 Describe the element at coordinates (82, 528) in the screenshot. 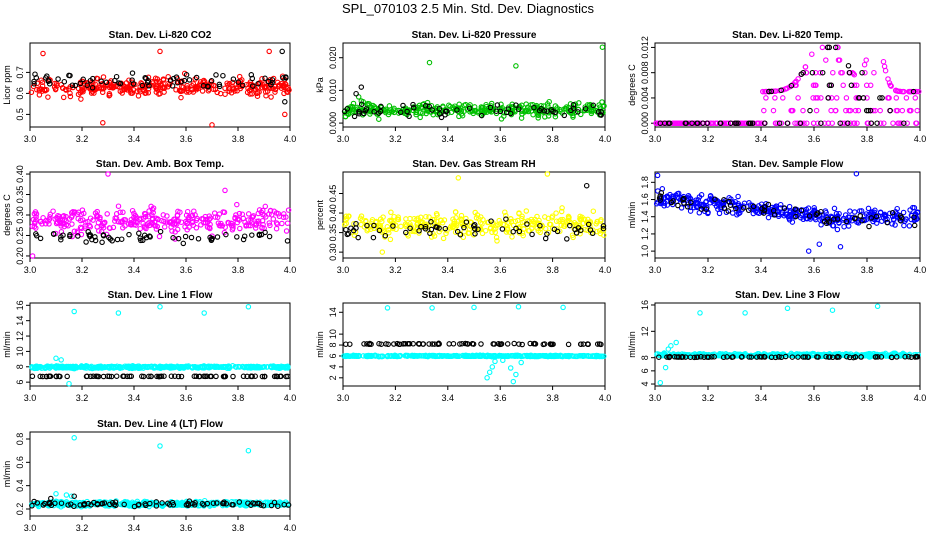

I see `x-tick-label: 3.2` at that location.